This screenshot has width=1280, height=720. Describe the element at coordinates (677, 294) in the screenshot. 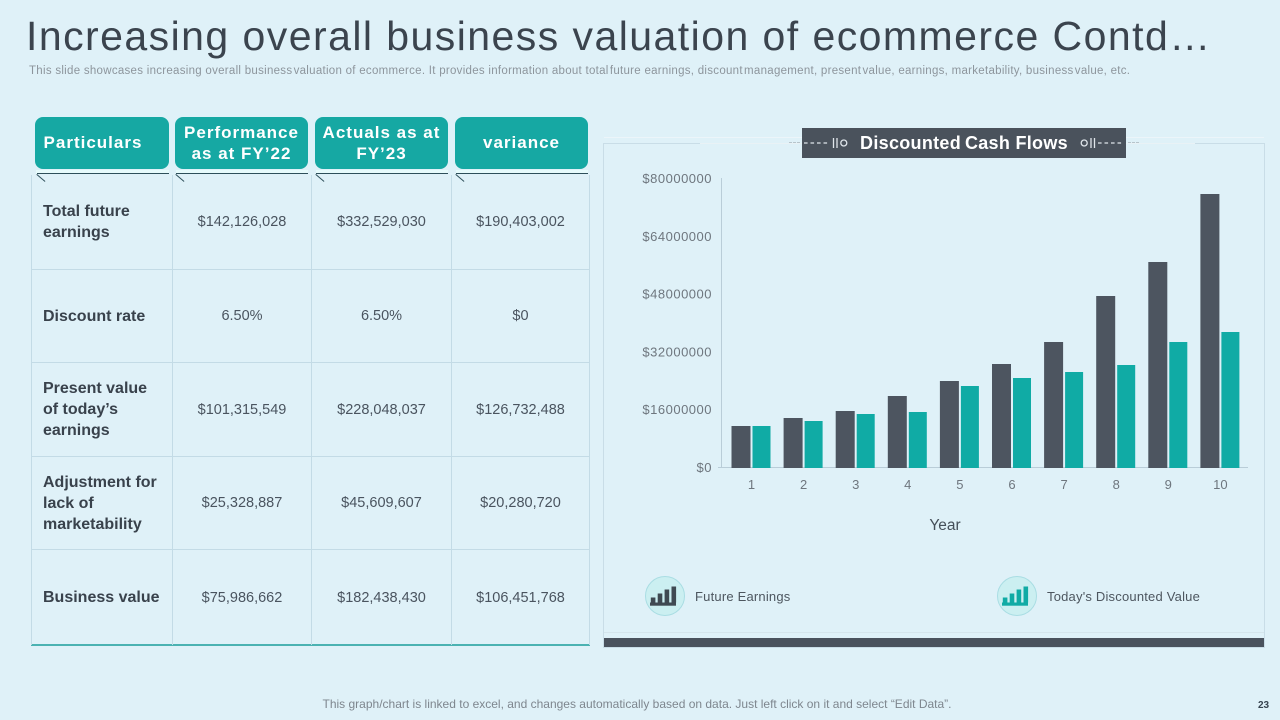

I see `svg-text: $48000000` at that location.